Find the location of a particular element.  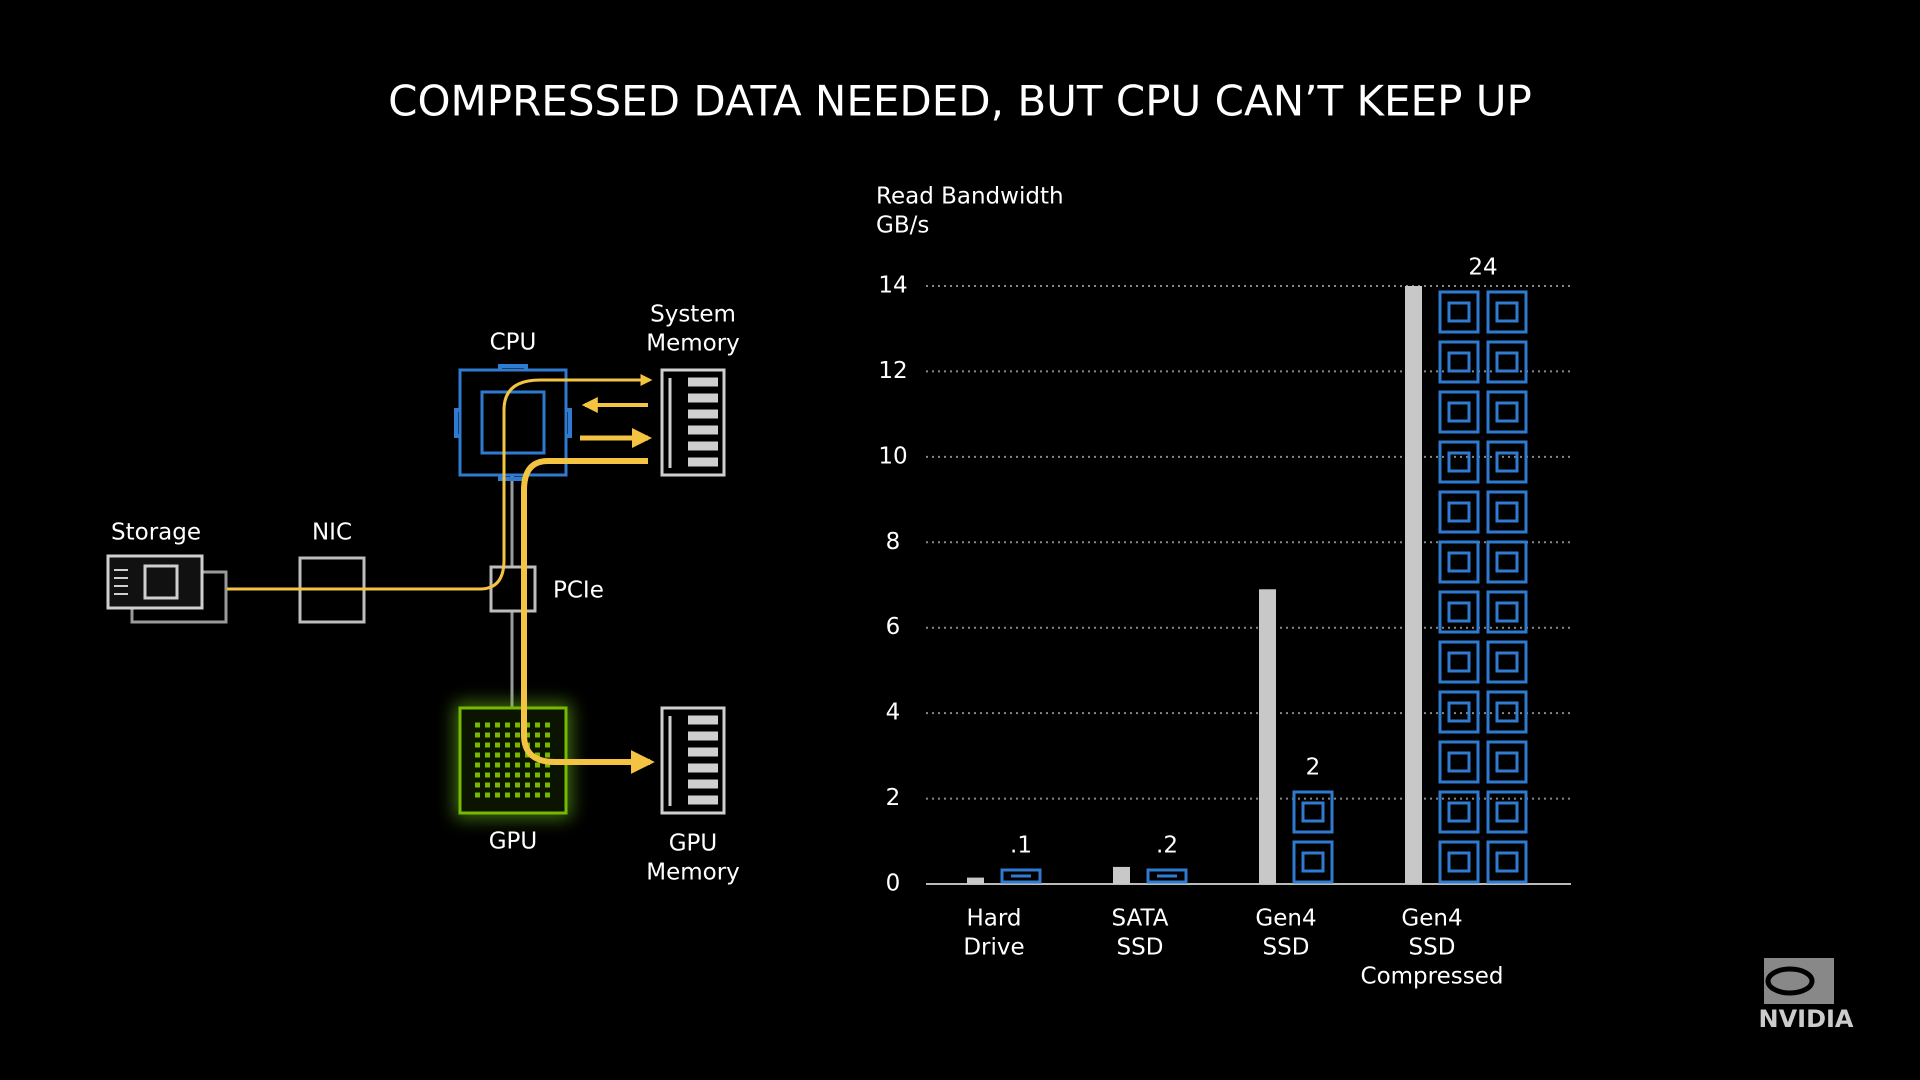

y-tick-label: 4 is located at coordinates (893, 713).